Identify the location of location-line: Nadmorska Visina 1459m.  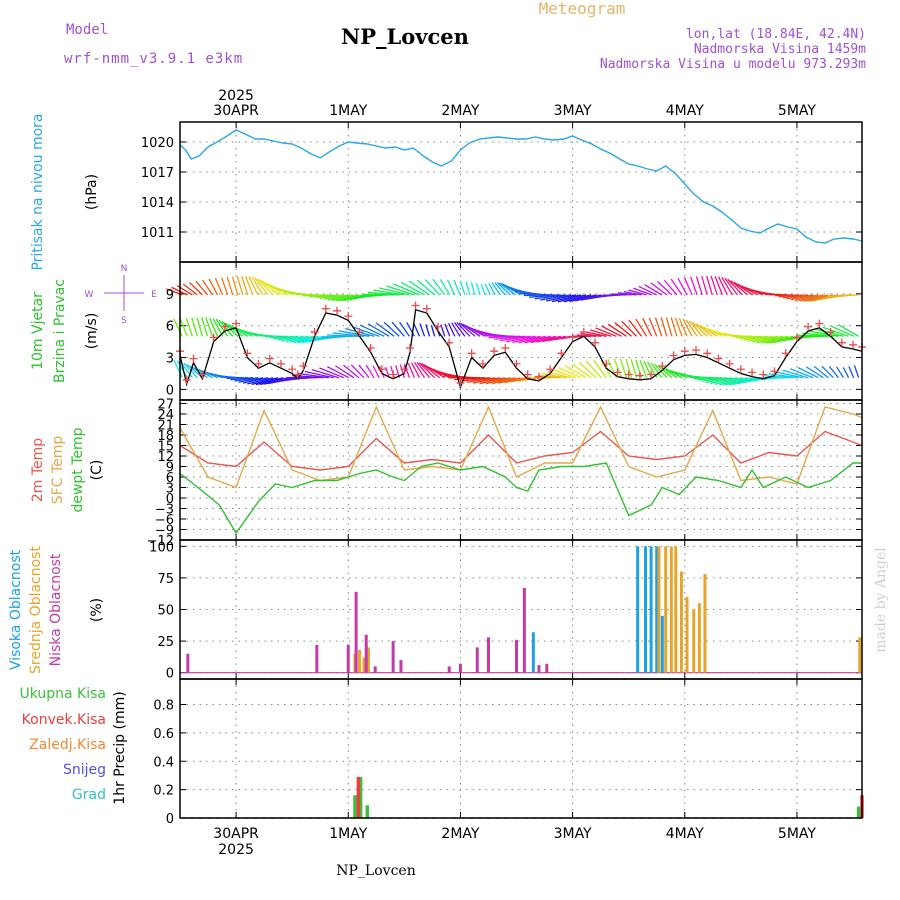
(780, 49).